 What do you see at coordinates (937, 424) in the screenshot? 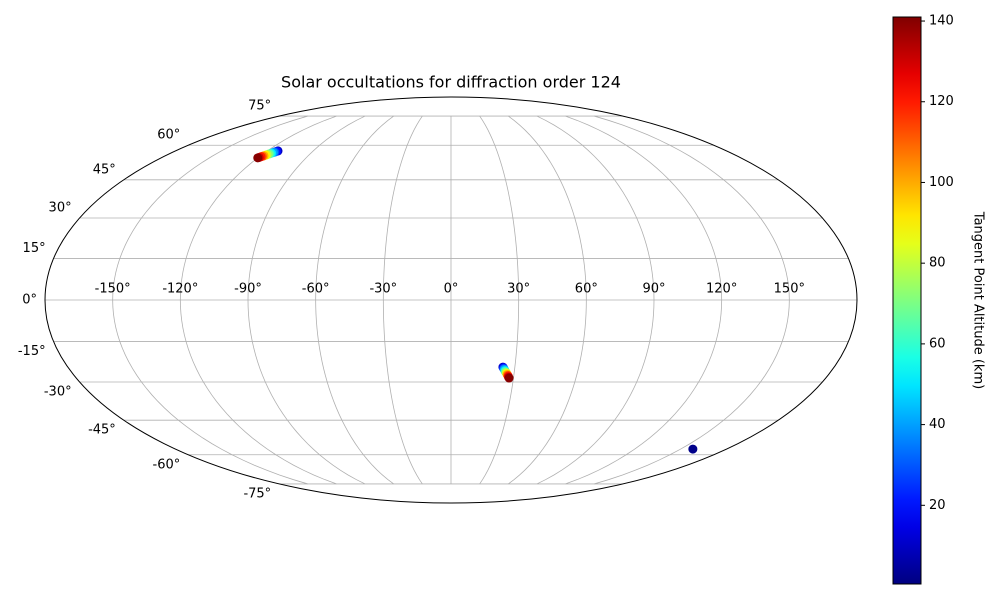
I see `colorbar-tick-label: 40` at bounding box center [937, 424].